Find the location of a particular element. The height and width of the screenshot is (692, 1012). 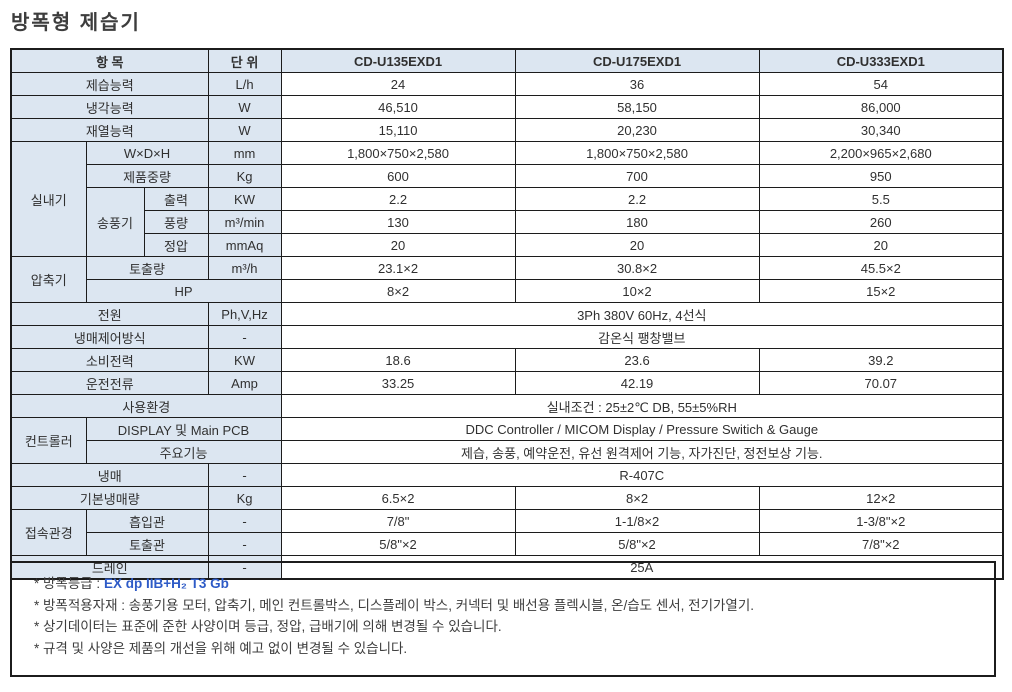

table-row: HP 8×2 10×2 15×2 is located at coordinates (507, 291).